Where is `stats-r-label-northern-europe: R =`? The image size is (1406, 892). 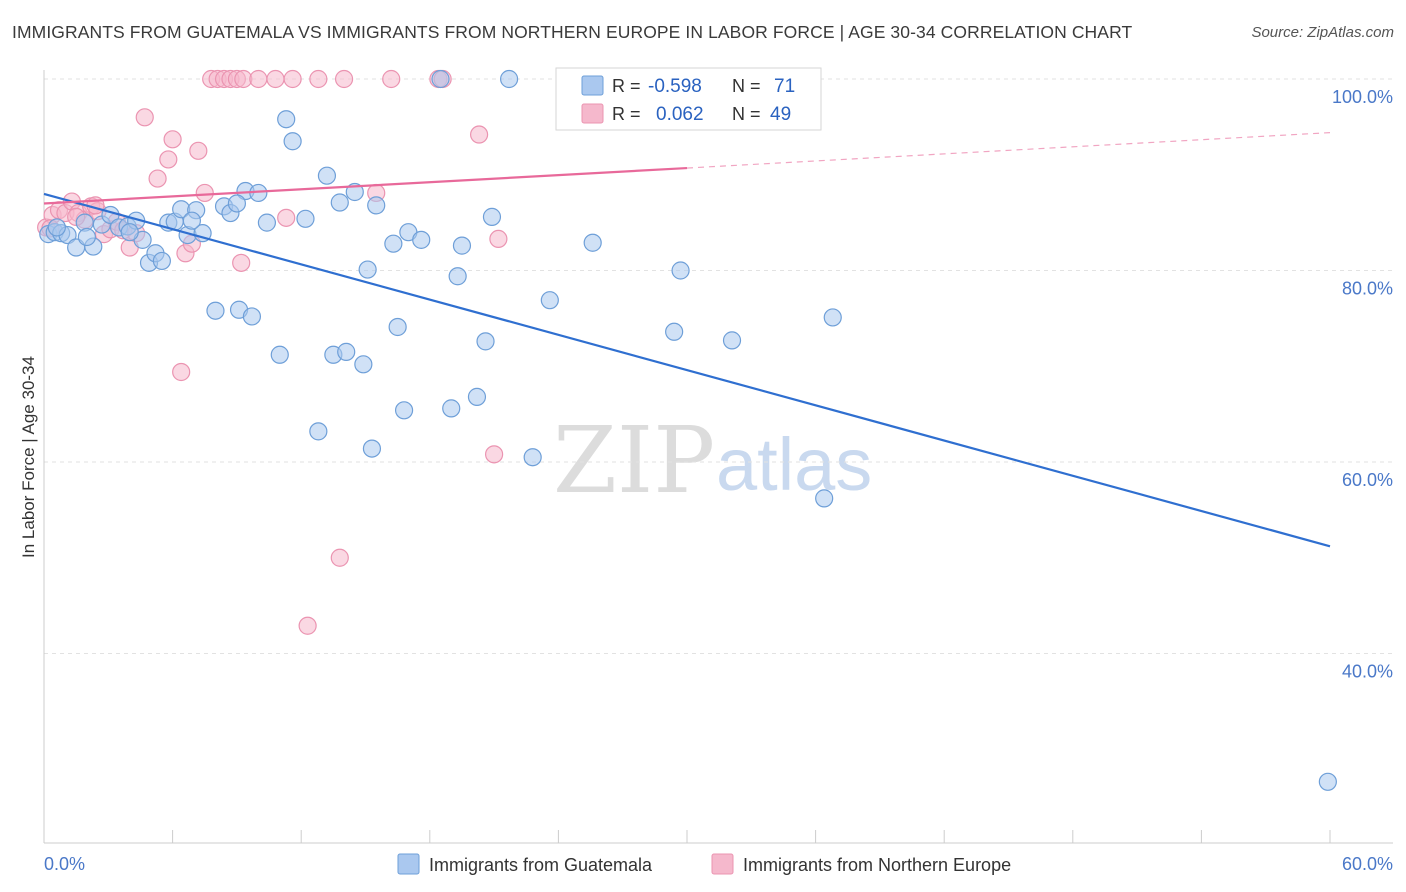 stats-r-label-northern-europe: R = is located at coordinates (626, 114).